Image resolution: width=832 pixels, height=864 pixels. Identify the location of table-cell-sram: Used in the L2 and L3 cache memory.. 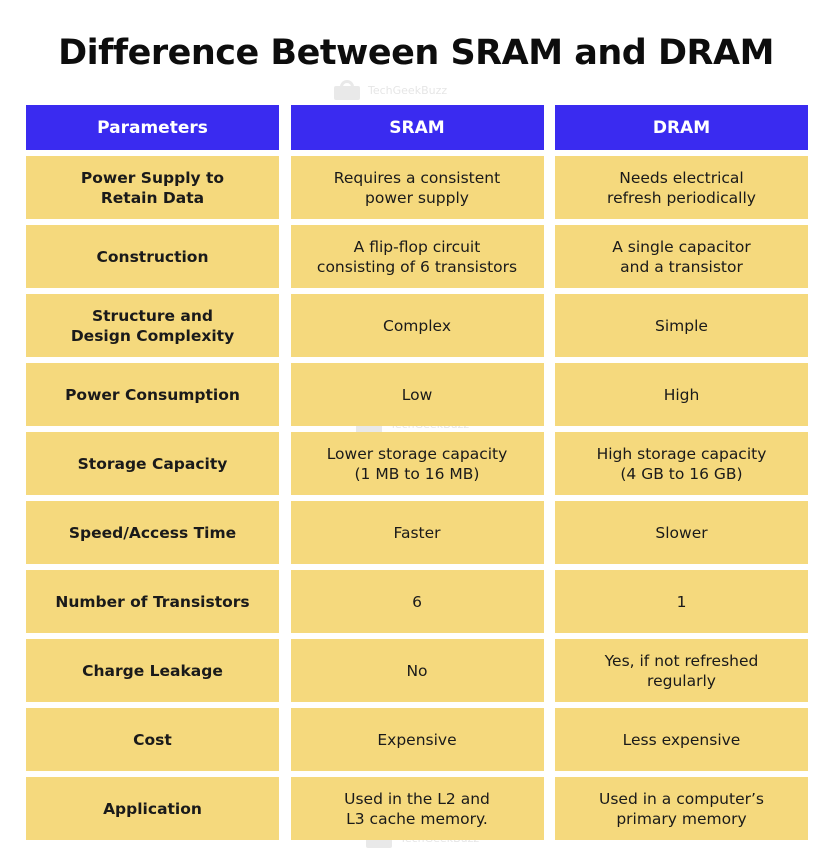
(417, 808).